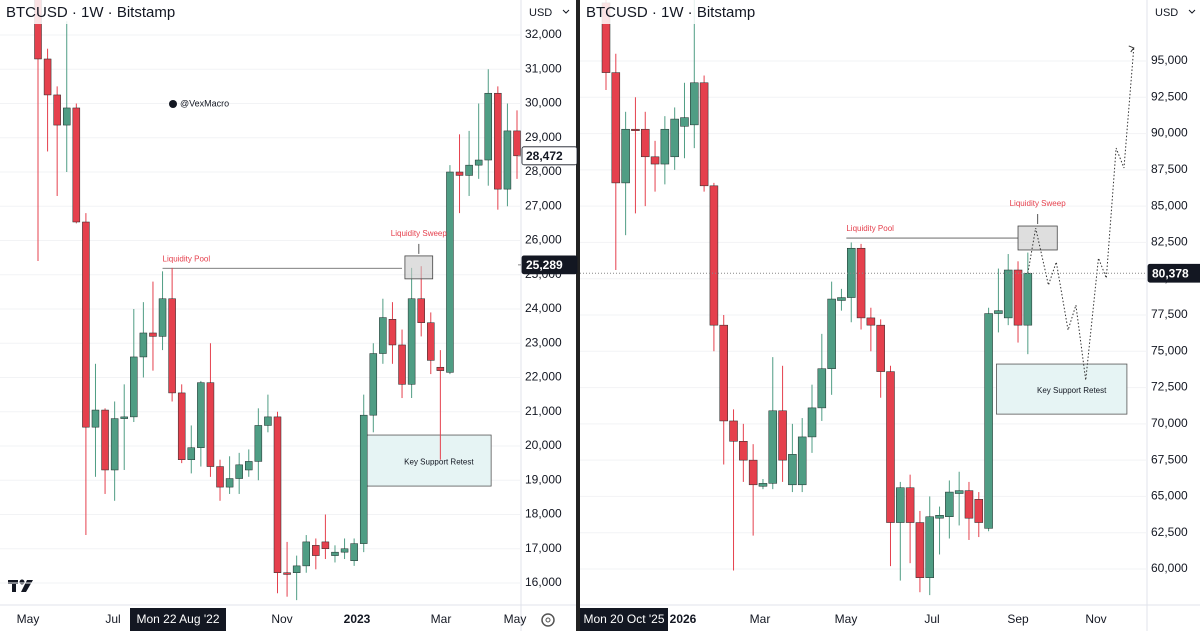 The image size is (1200, 636). I want to click on x-tick-label: Mon 20 Oct '25, so click(624, 619).